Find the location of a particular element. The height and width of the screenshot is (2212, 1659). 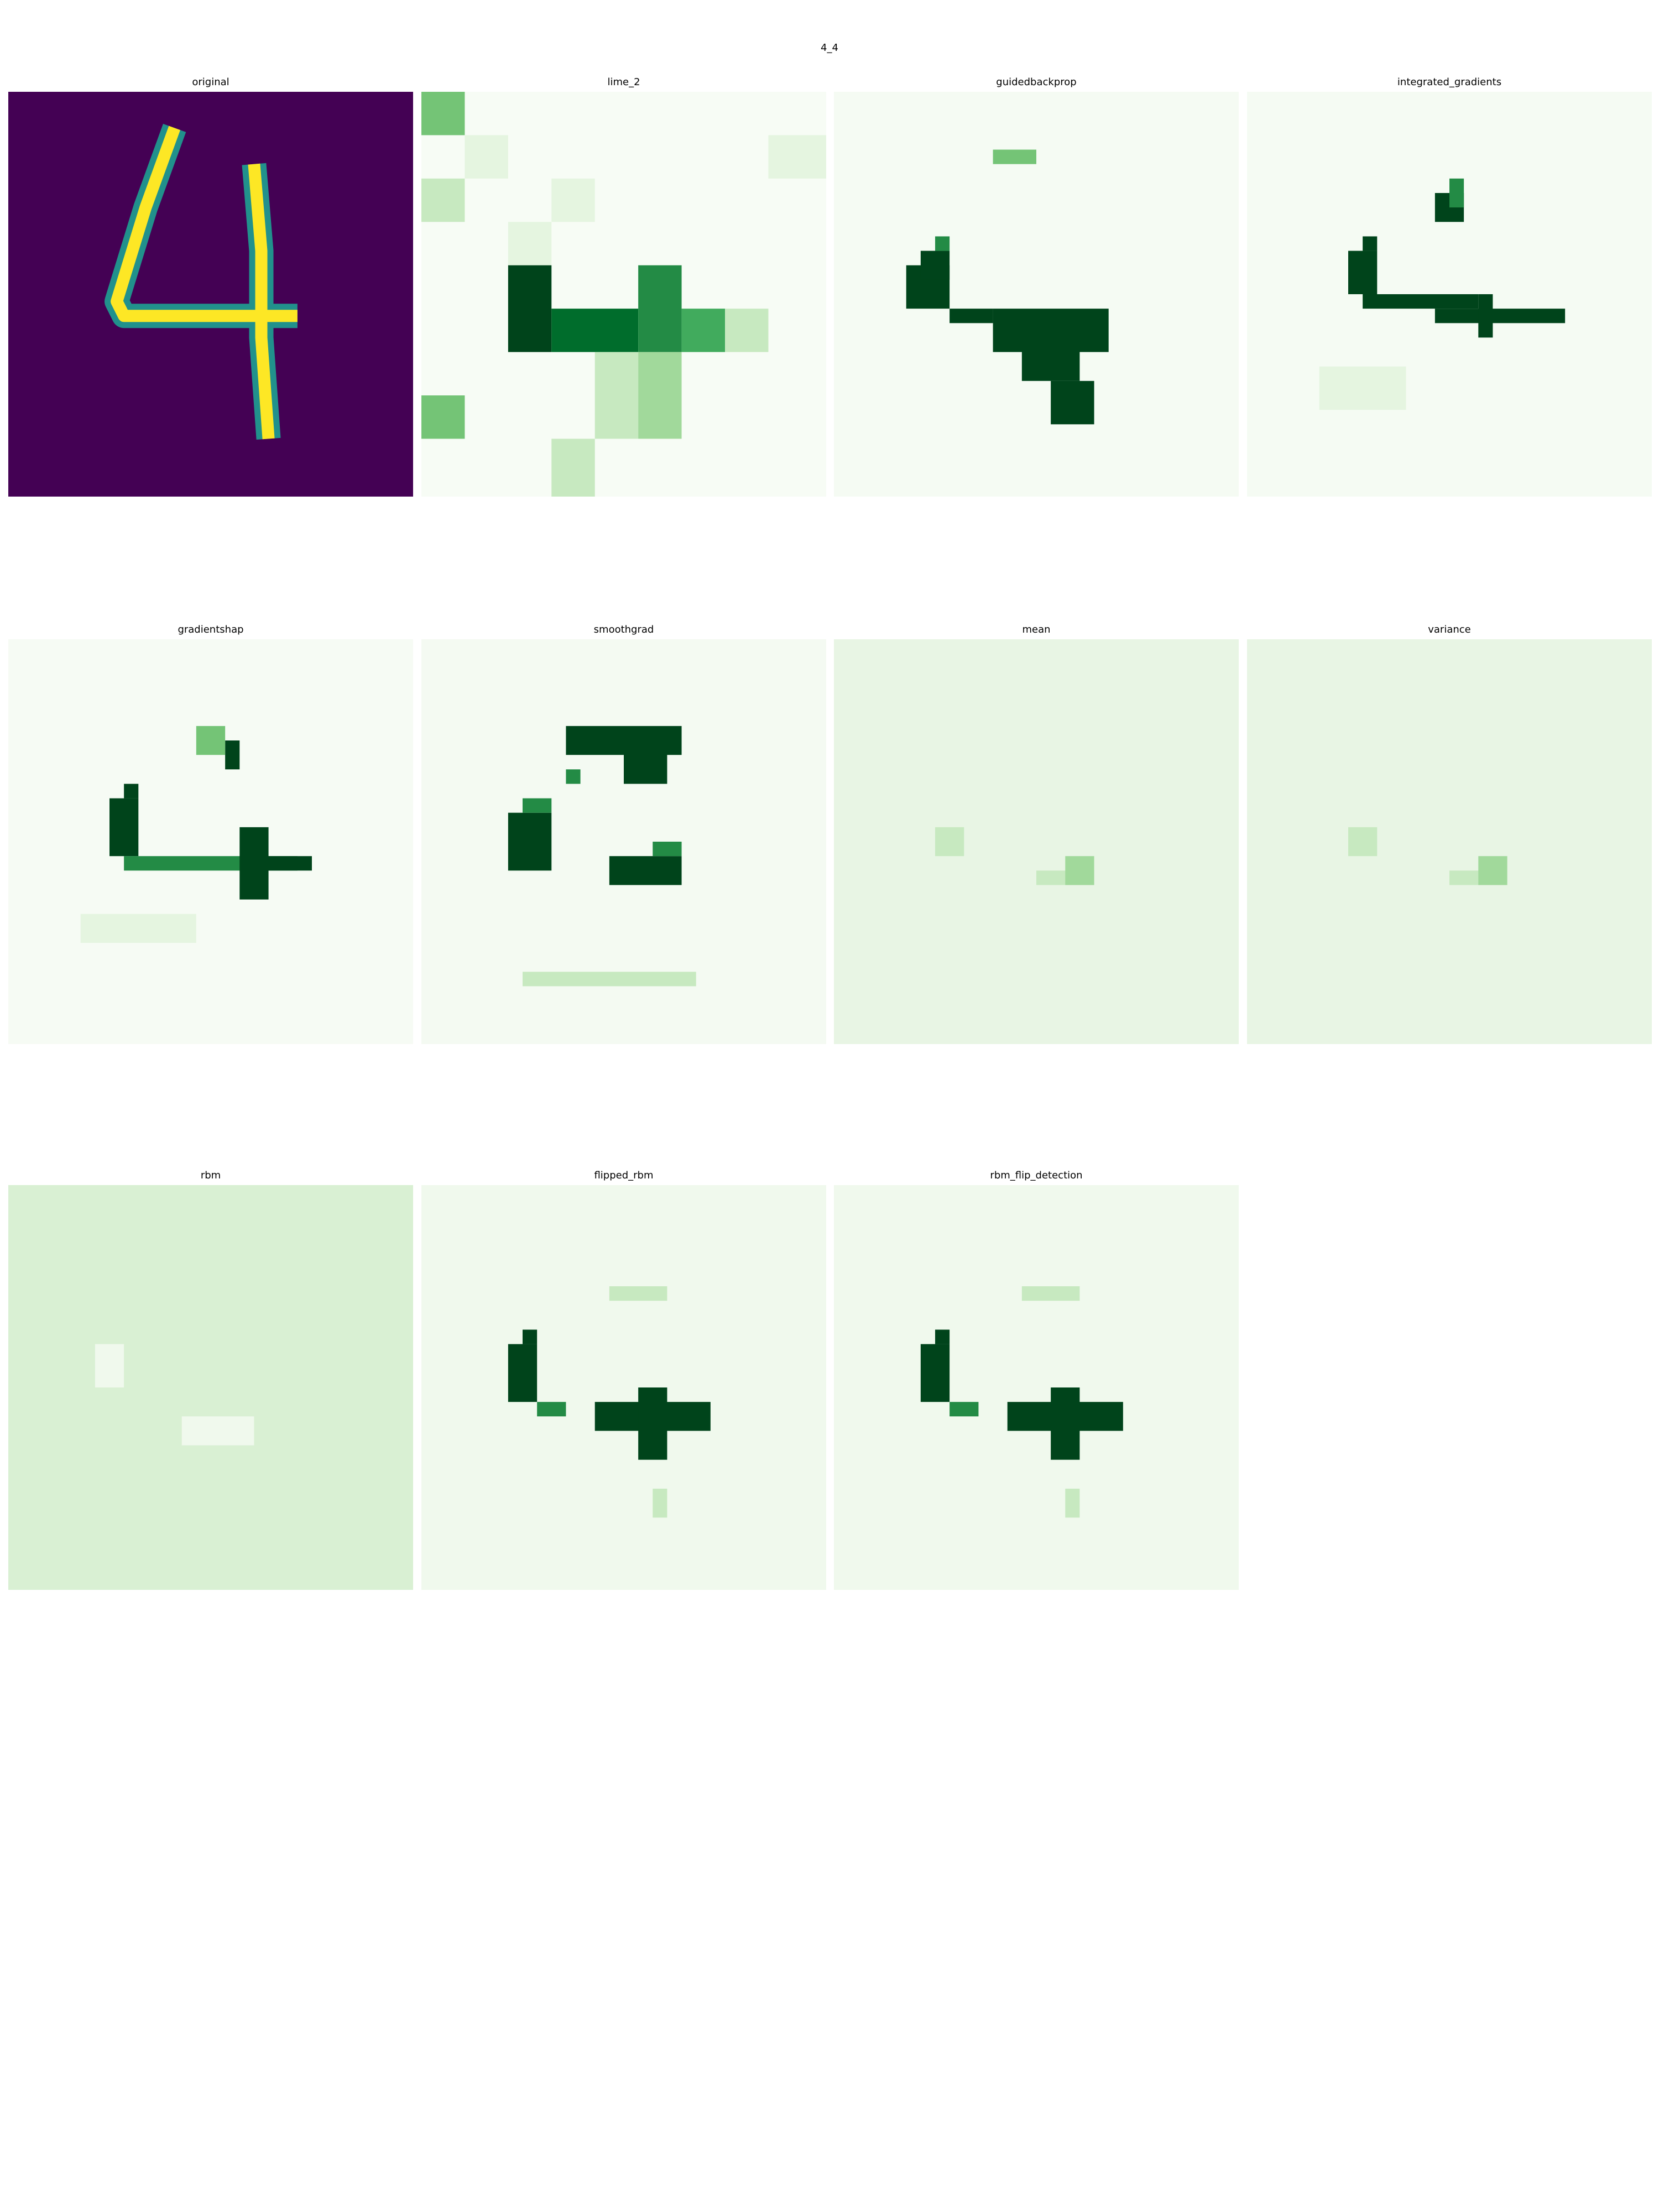

panel-title: smoothgrad is located at coordinates (624, 630).